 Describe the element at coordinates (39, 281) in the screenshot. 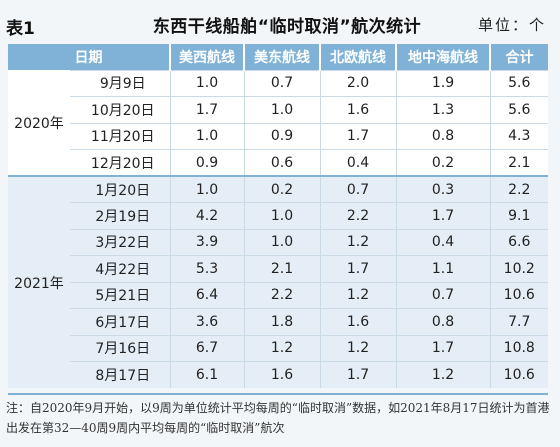

I see `year-cell: 2021年` at that location.